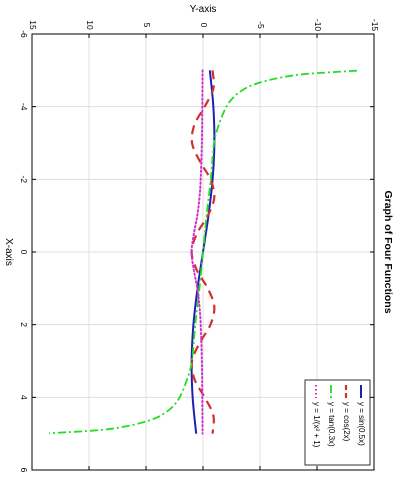 Image resolution: width=404 pixels, height=482 pixels. Describe the element at coordinates (24, 252) in the screenshot. I see `x-tick-label: 0` at that location.